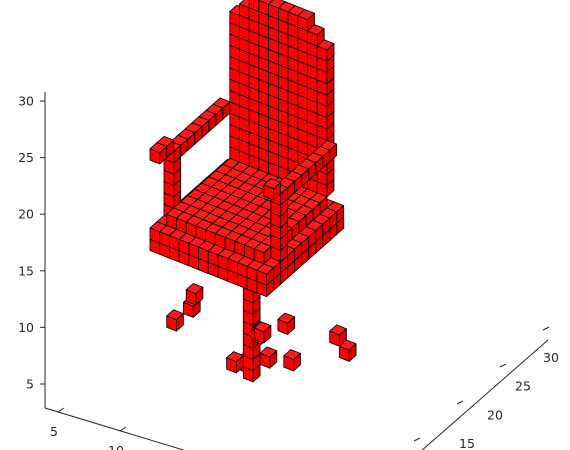  Describe the element at coordinates (30, 384) in the screenshot. I see `z-tick-label: 5` at that location.